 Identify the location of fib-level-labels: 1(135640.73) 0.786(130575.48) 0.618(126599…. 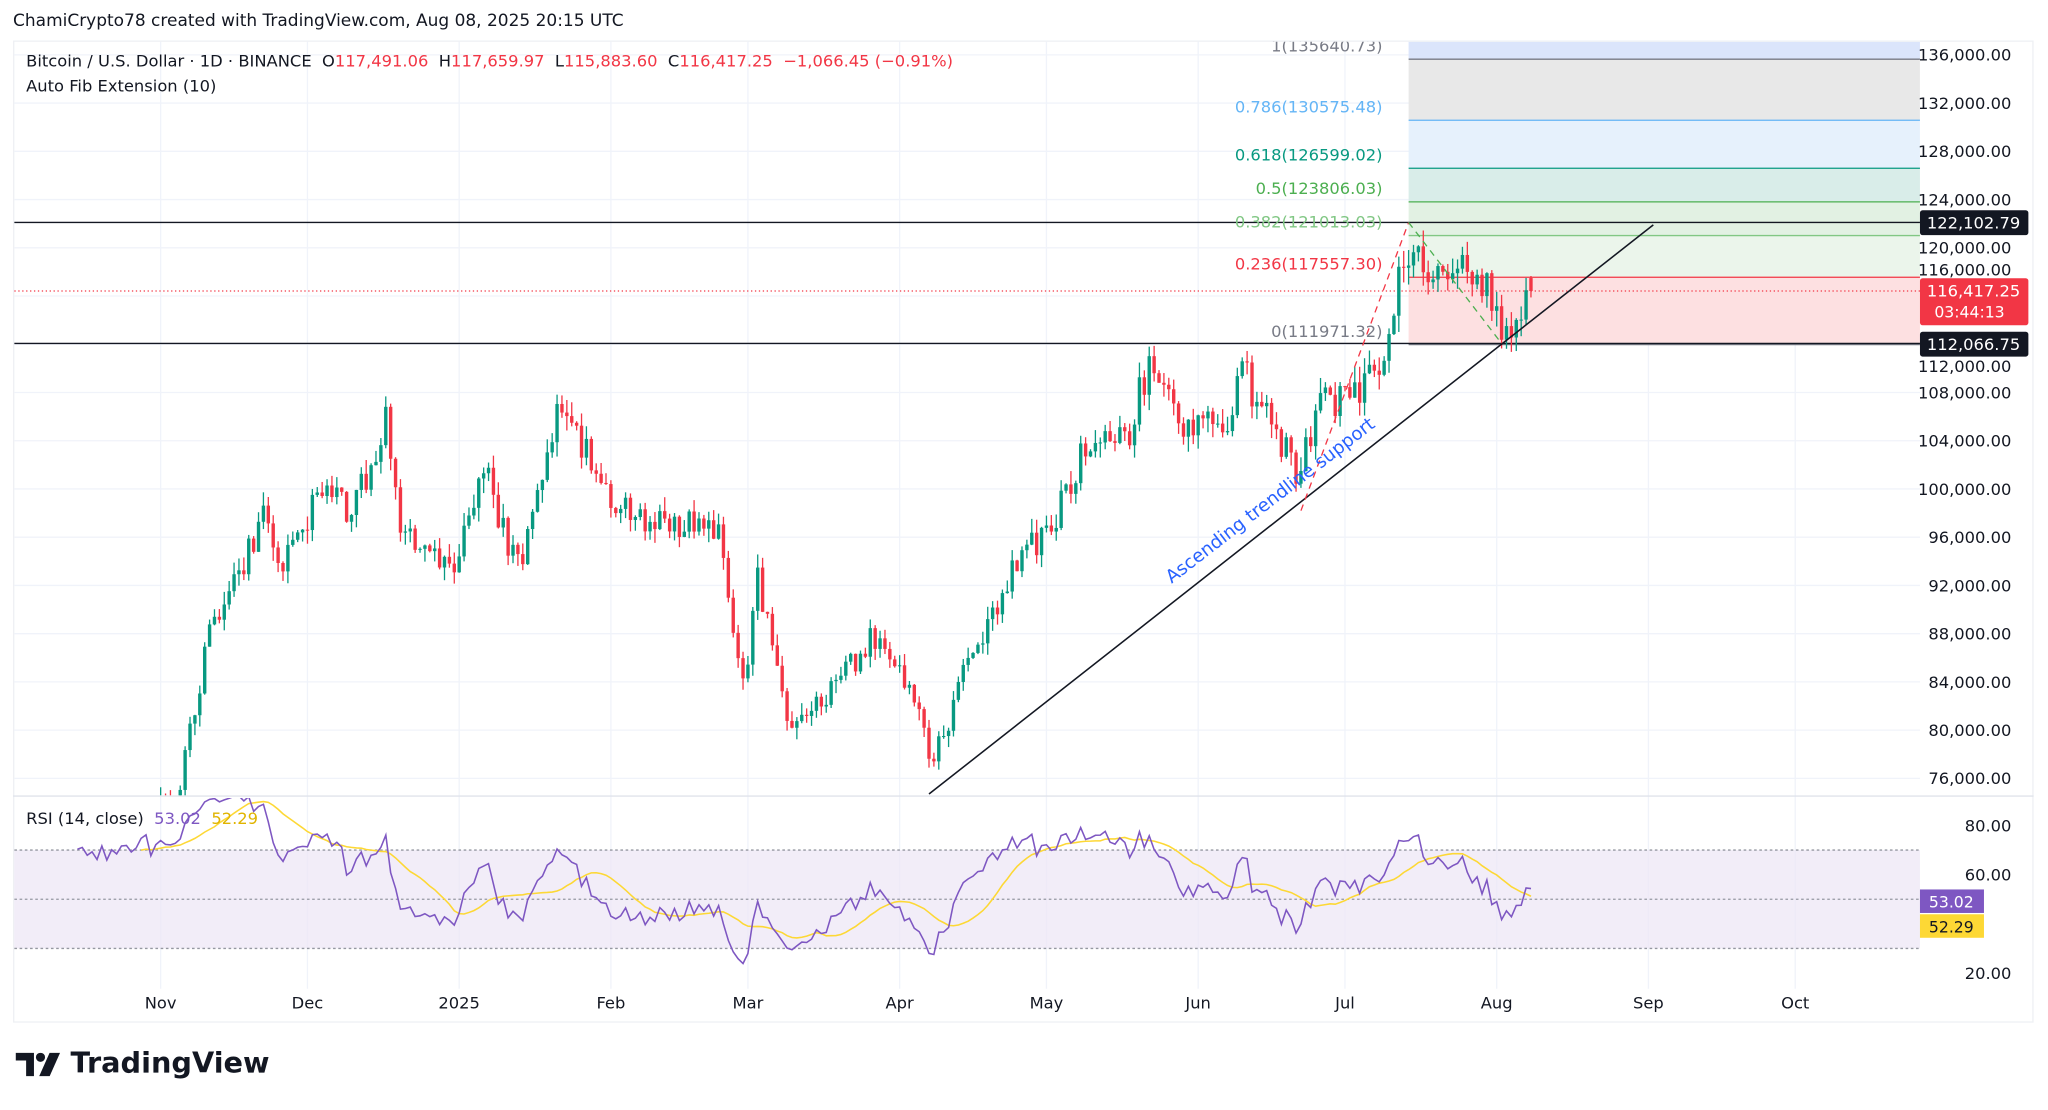
(1309, 191).